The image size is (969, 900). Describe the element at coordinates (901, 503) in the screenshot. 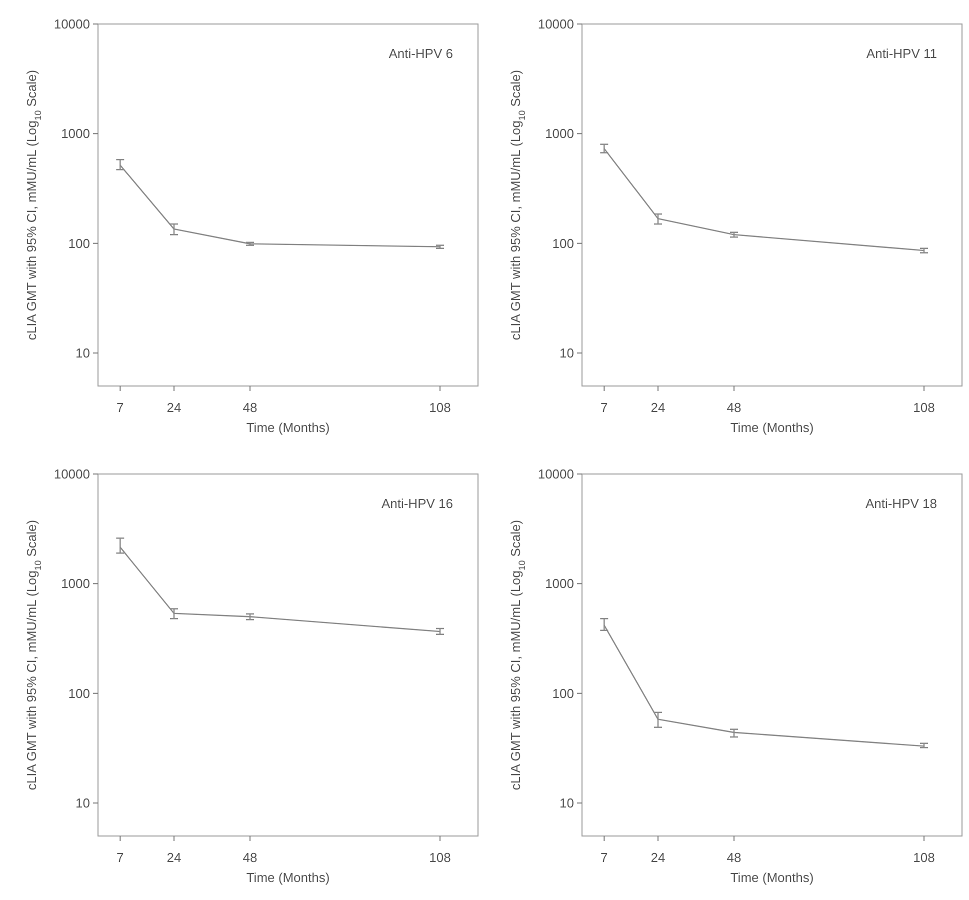

I see `text: Anti-HPV 18` at that location.